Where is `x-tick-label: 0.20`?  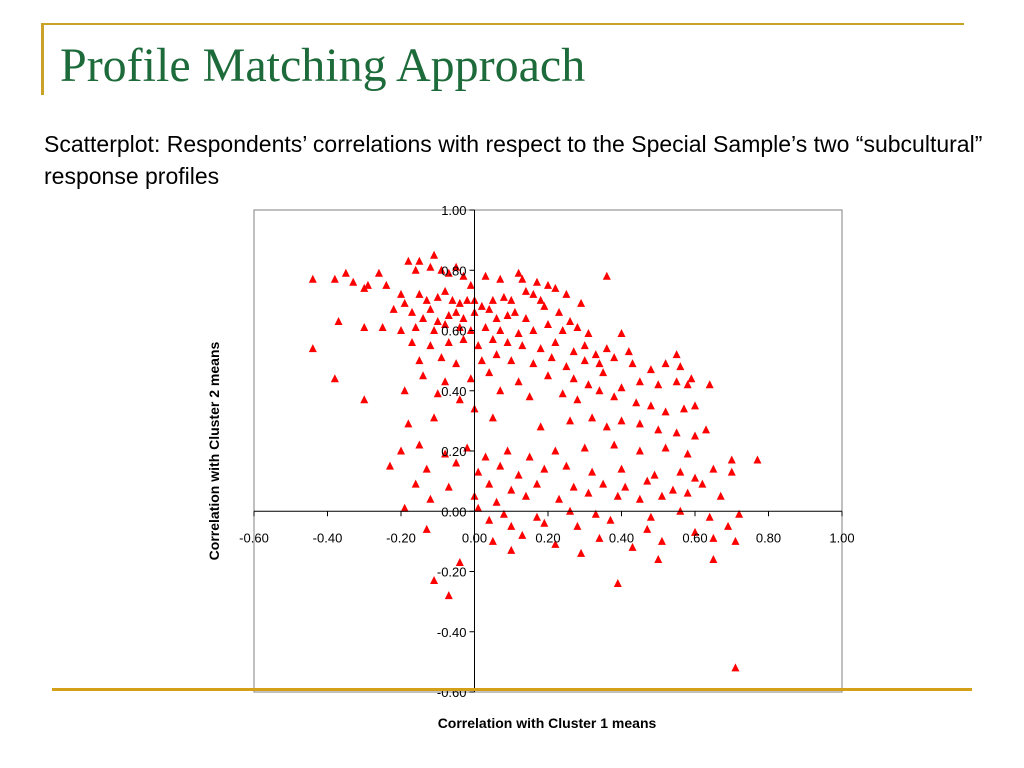
x-tick-label: 0.20 is located at coordinates (547, 537).